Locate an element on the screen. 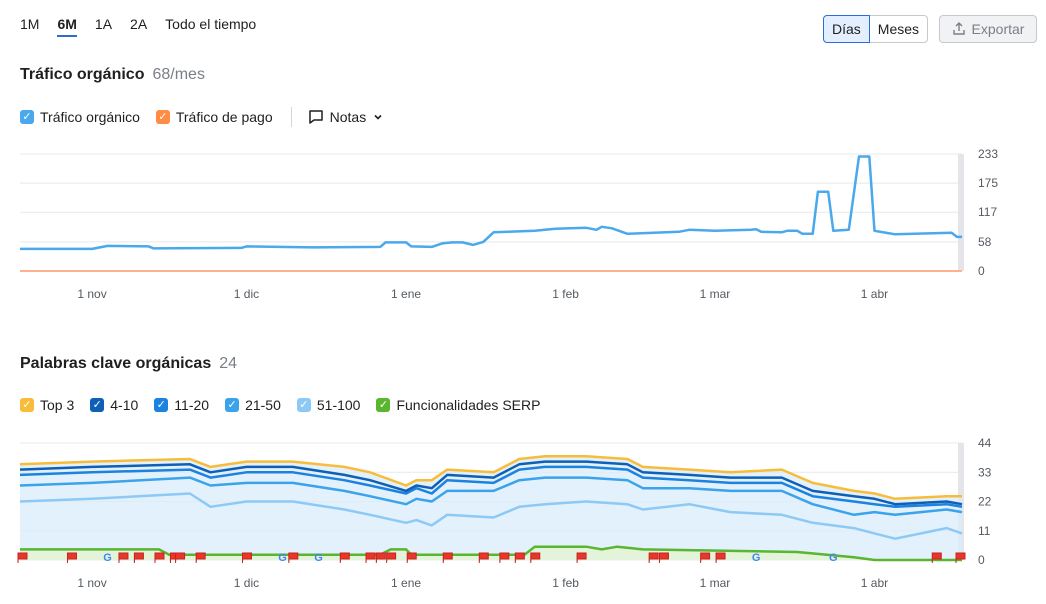 Image resolution: width=1046 pixels, height=604 pixels. period-1m: 1M is located at coordinates (30, 24).